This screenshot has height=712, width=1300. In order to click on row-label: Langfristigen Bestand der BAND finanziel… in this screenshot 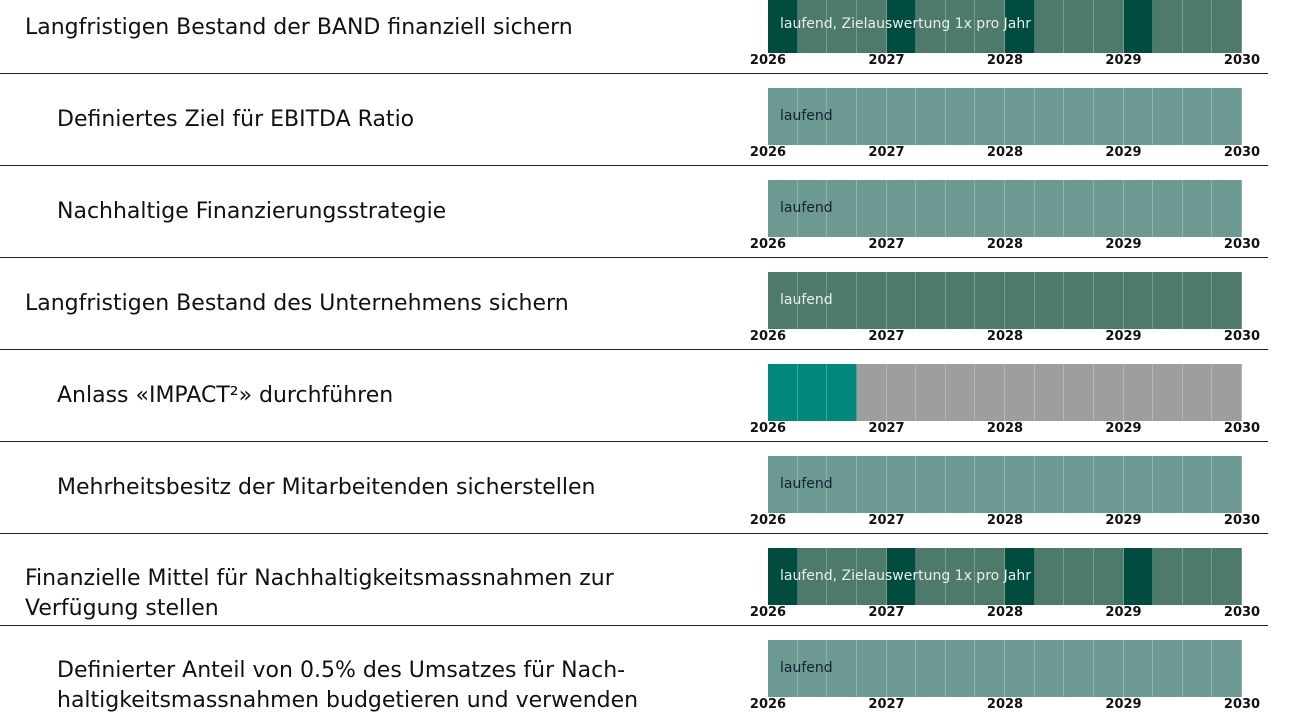, I will do `click(299, 27)`.